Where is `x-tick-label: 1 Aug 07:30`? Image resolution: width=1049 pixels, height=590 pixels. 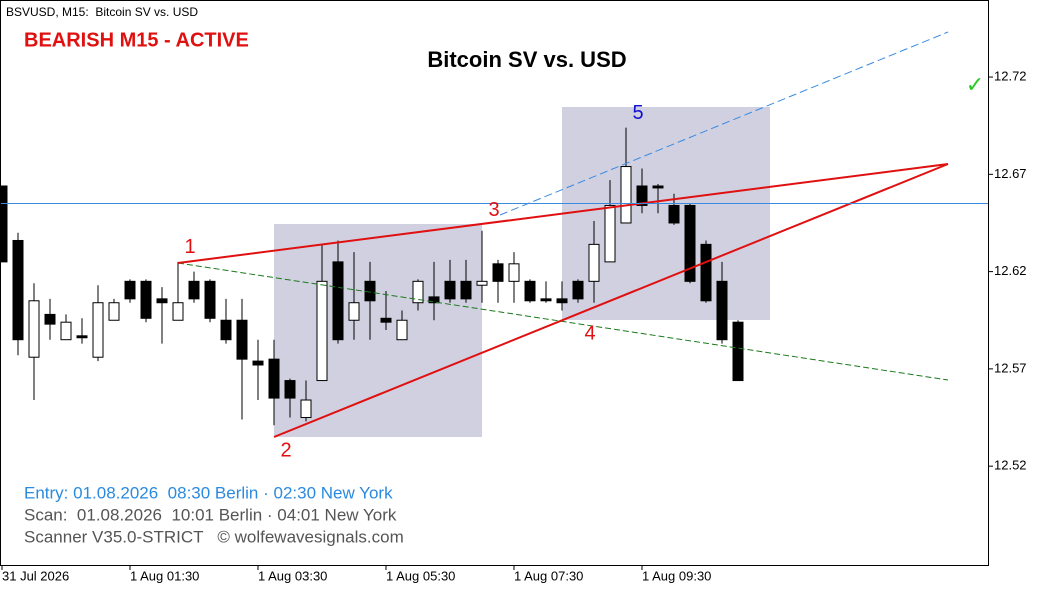 x-tick-label: 1 Aug 07:30 is located at coordinates (548, 575).